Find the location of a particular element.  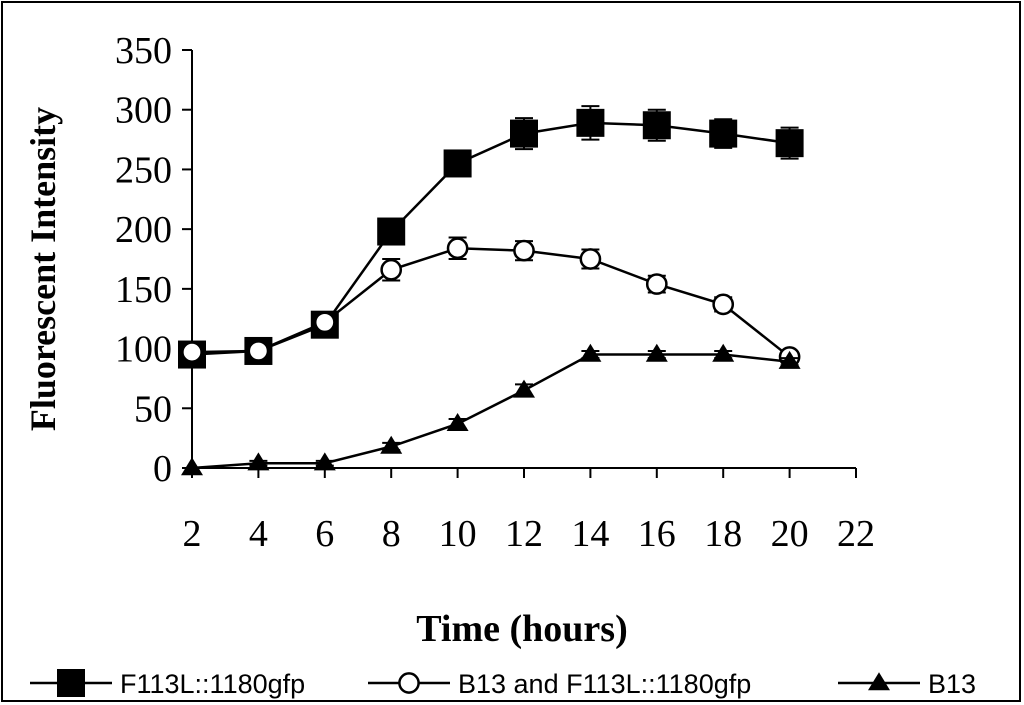

y-tick-label: 0 is located at coordinates (162, 469).